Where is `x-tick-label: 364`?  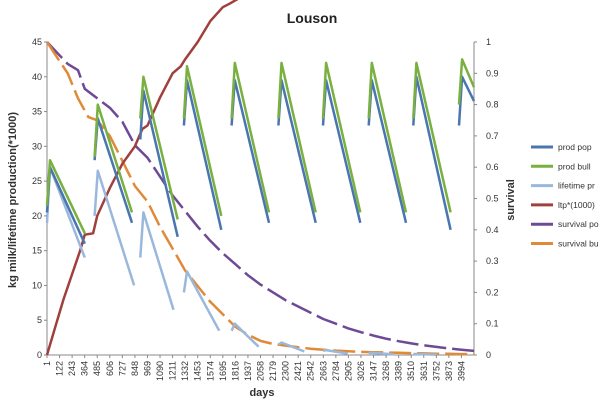 x-tick-label: 364 is located at coordinates (85, 368).